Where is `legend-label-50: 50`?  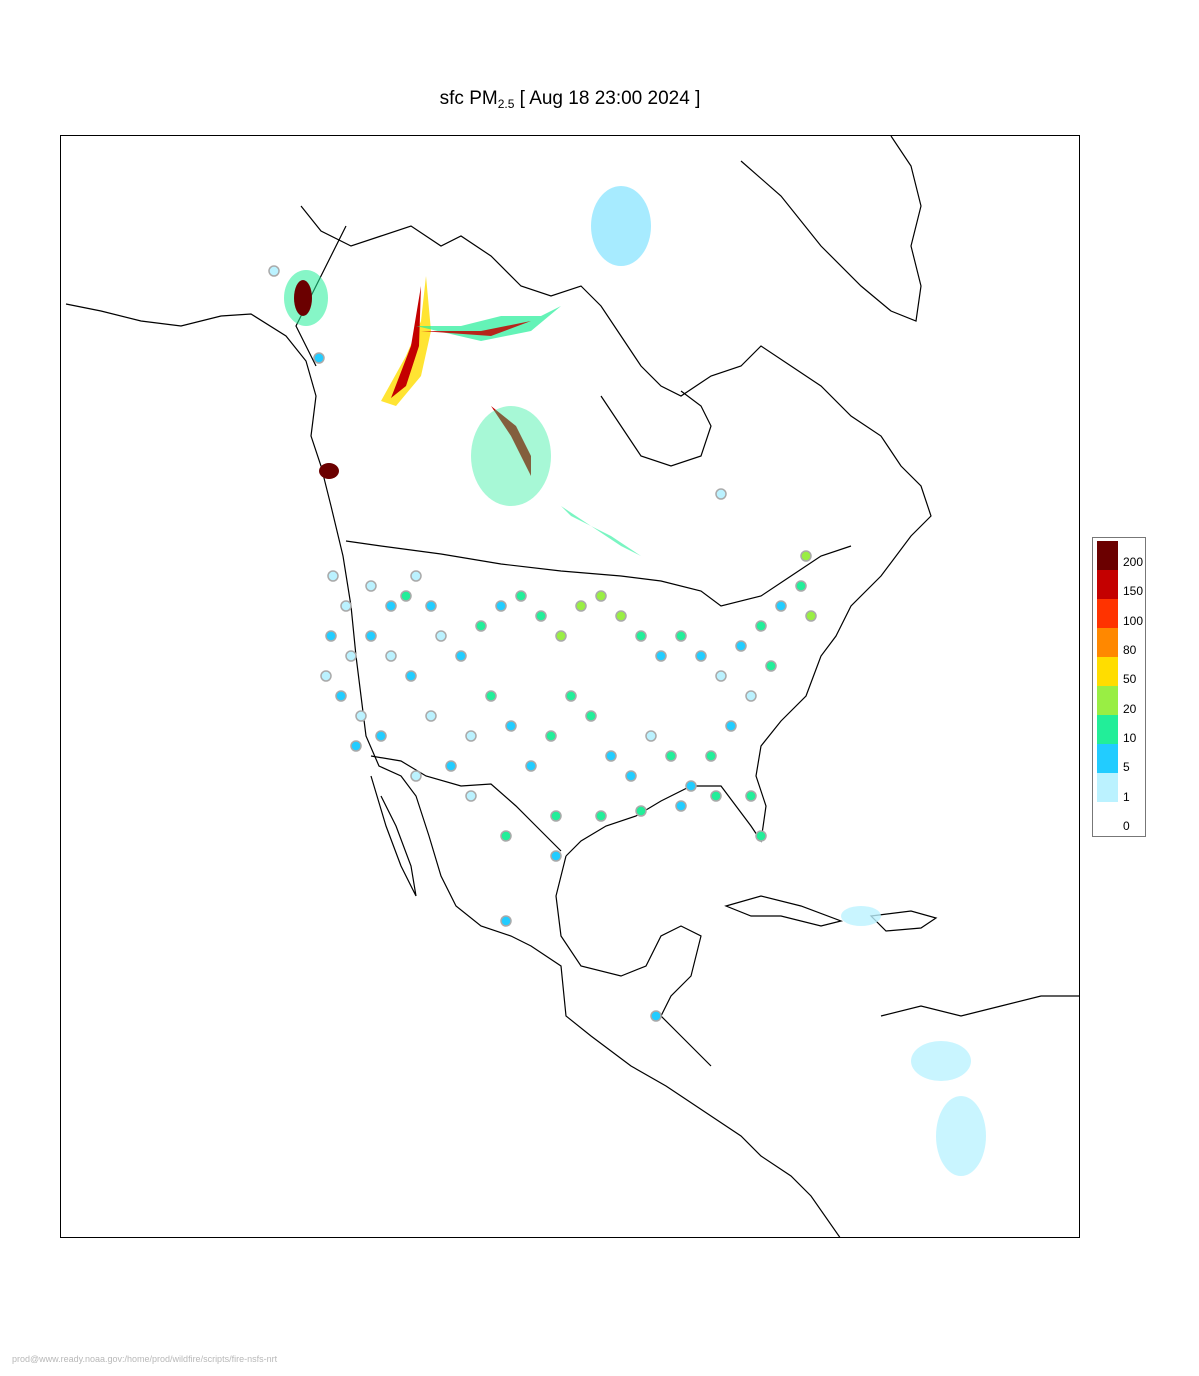 legend-label-50: 50 is located at coordinates (1130, 679).